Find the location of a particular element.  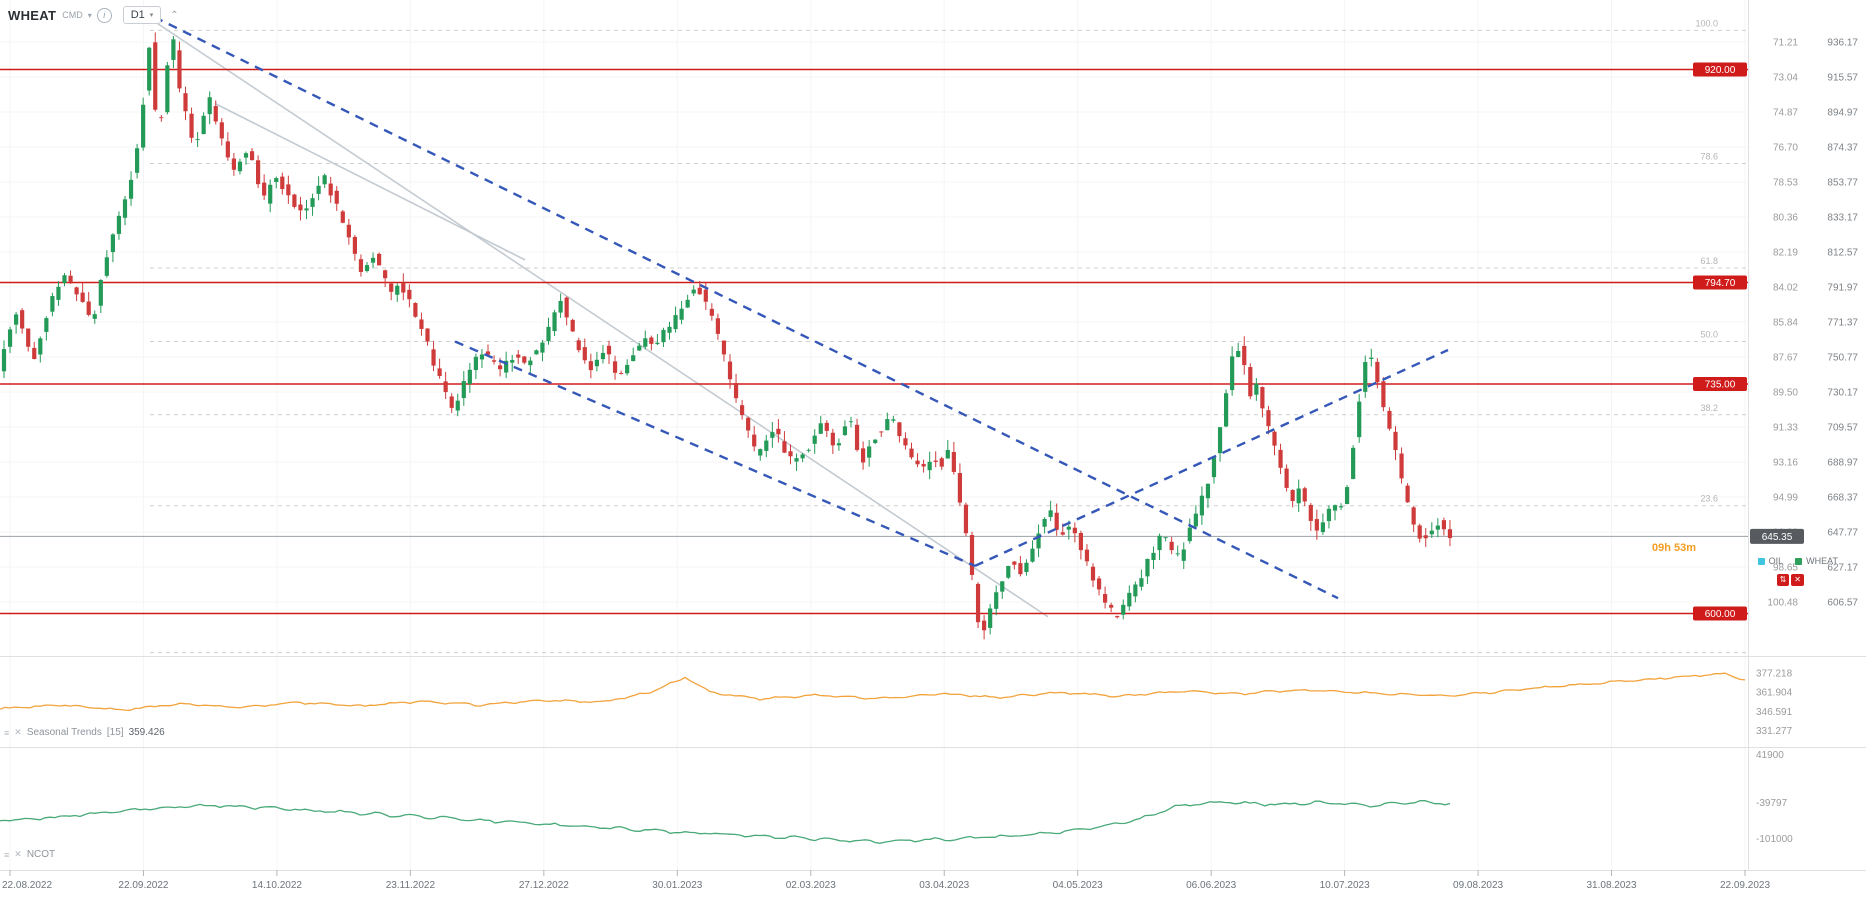

svg-text: 76.70 is located at coordinates (1785, 148).